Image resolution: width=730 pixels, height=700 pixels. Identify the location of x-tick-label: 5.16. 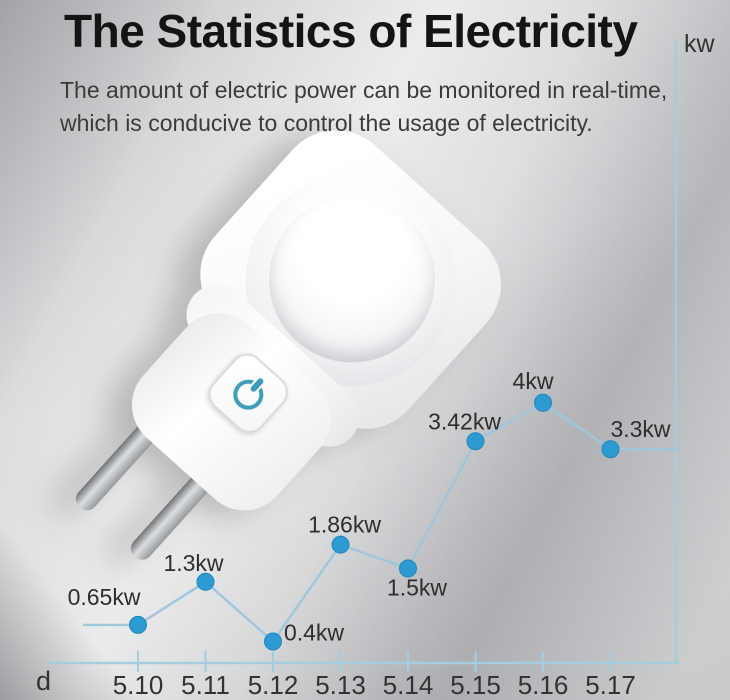
(543, 685).